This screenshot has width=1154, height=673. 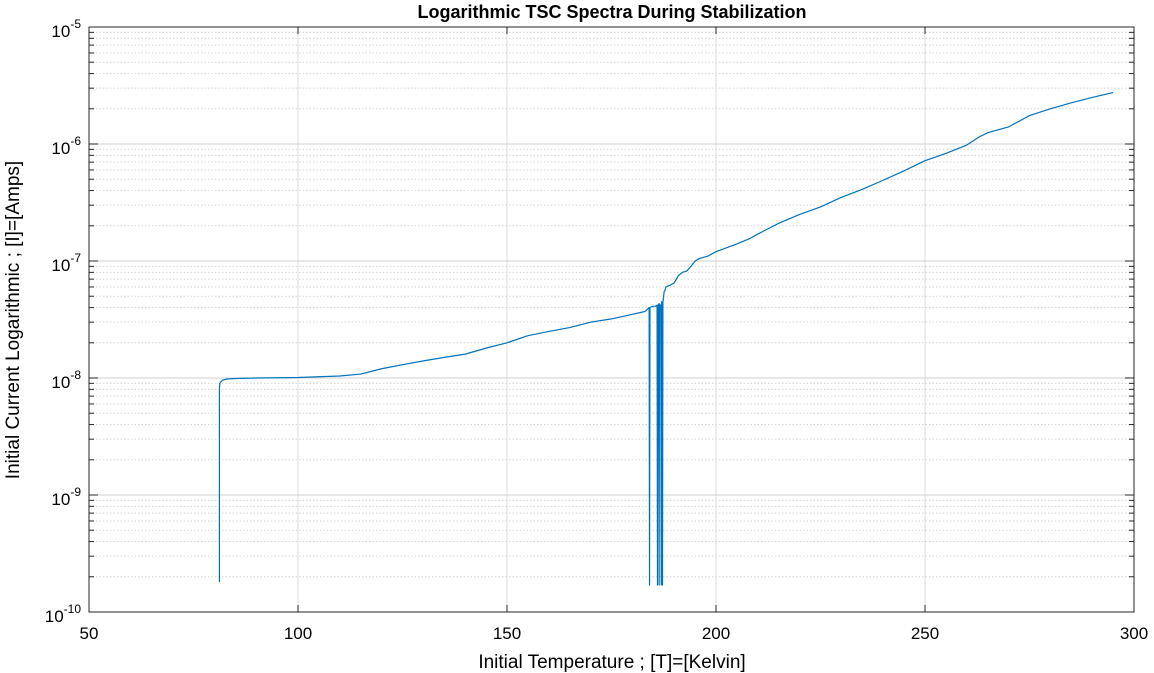 I want to click on y-tick-labels: 10⁻¹⁰ 10⁻⁹ 10⁻⁸ 10⁻⁷ 10⁻⁶ 10⁻⁵, so click(x=63, y=321).